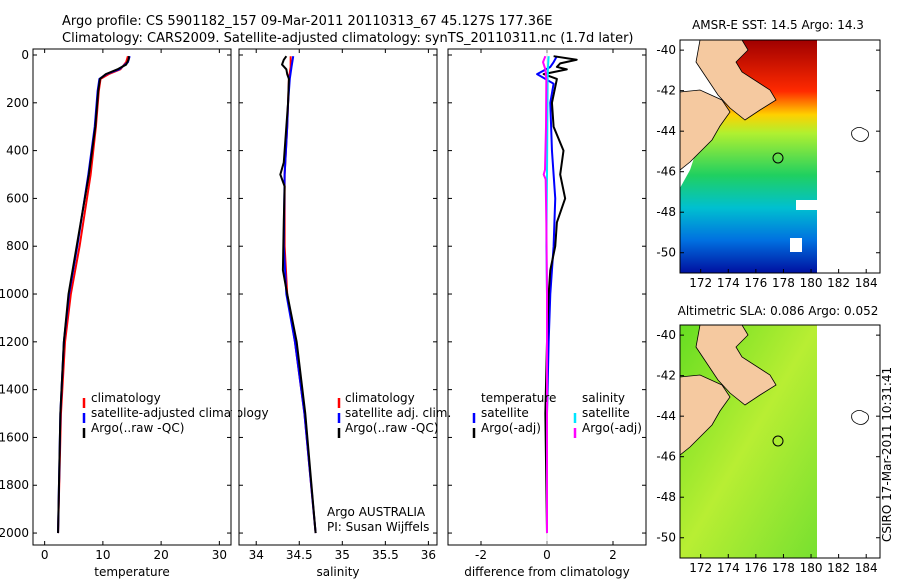 This screenshot has height=580, width=900. Describe the element at coordinates (342, 555) in the screenshot. I see `xtick-label: 35` at that location.